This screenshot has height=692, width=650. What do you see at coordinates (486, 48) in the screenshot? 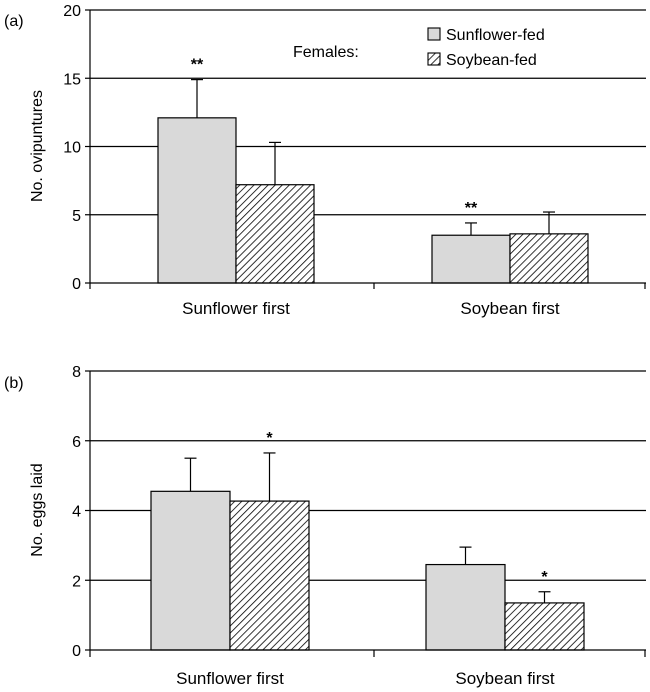
I see `legend: Sunflower-fed Soybean-fed` at bounding box center [486, 48].